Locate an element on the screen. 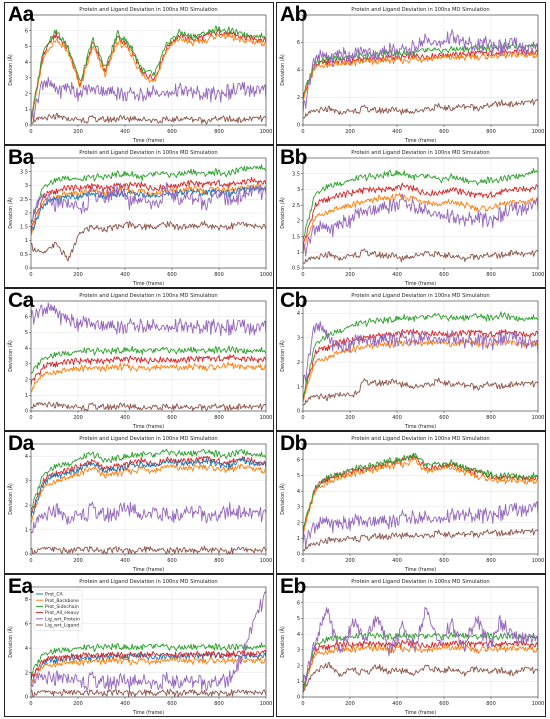 The image size is (550, 719). legend-entry: Lig_wrt_Ligand is located at coordinates (62, 626).